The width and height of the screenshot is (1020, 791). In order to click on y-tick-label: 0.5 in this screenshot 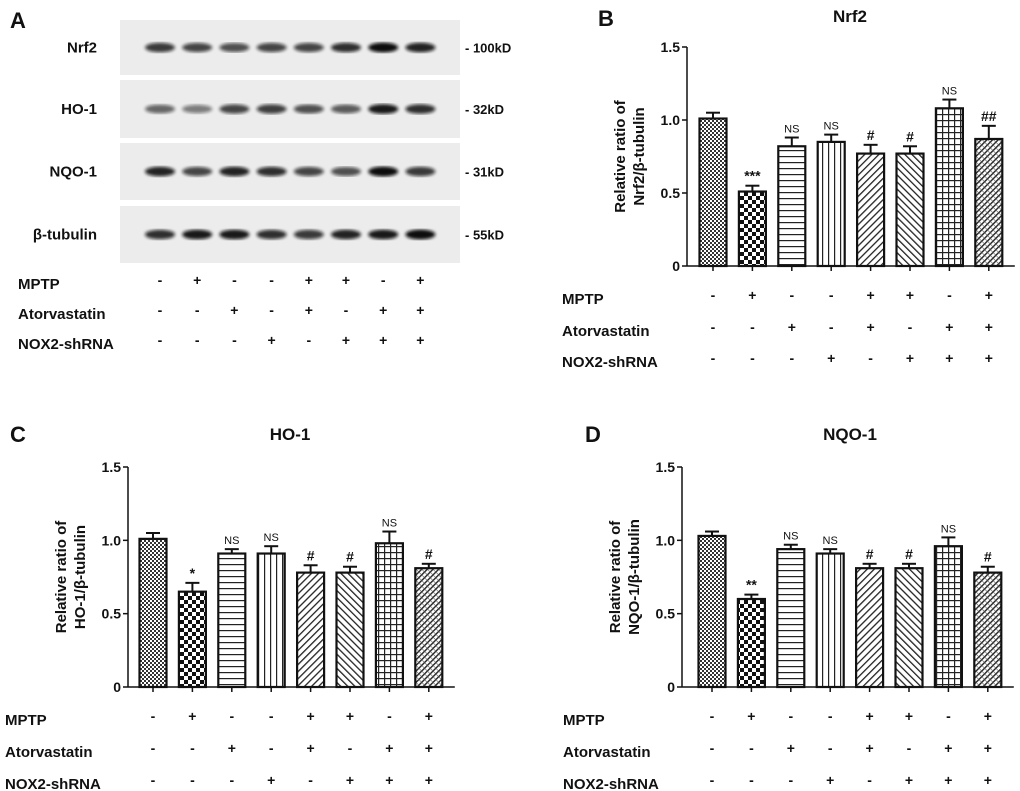, I will do `click(112, 614)`.